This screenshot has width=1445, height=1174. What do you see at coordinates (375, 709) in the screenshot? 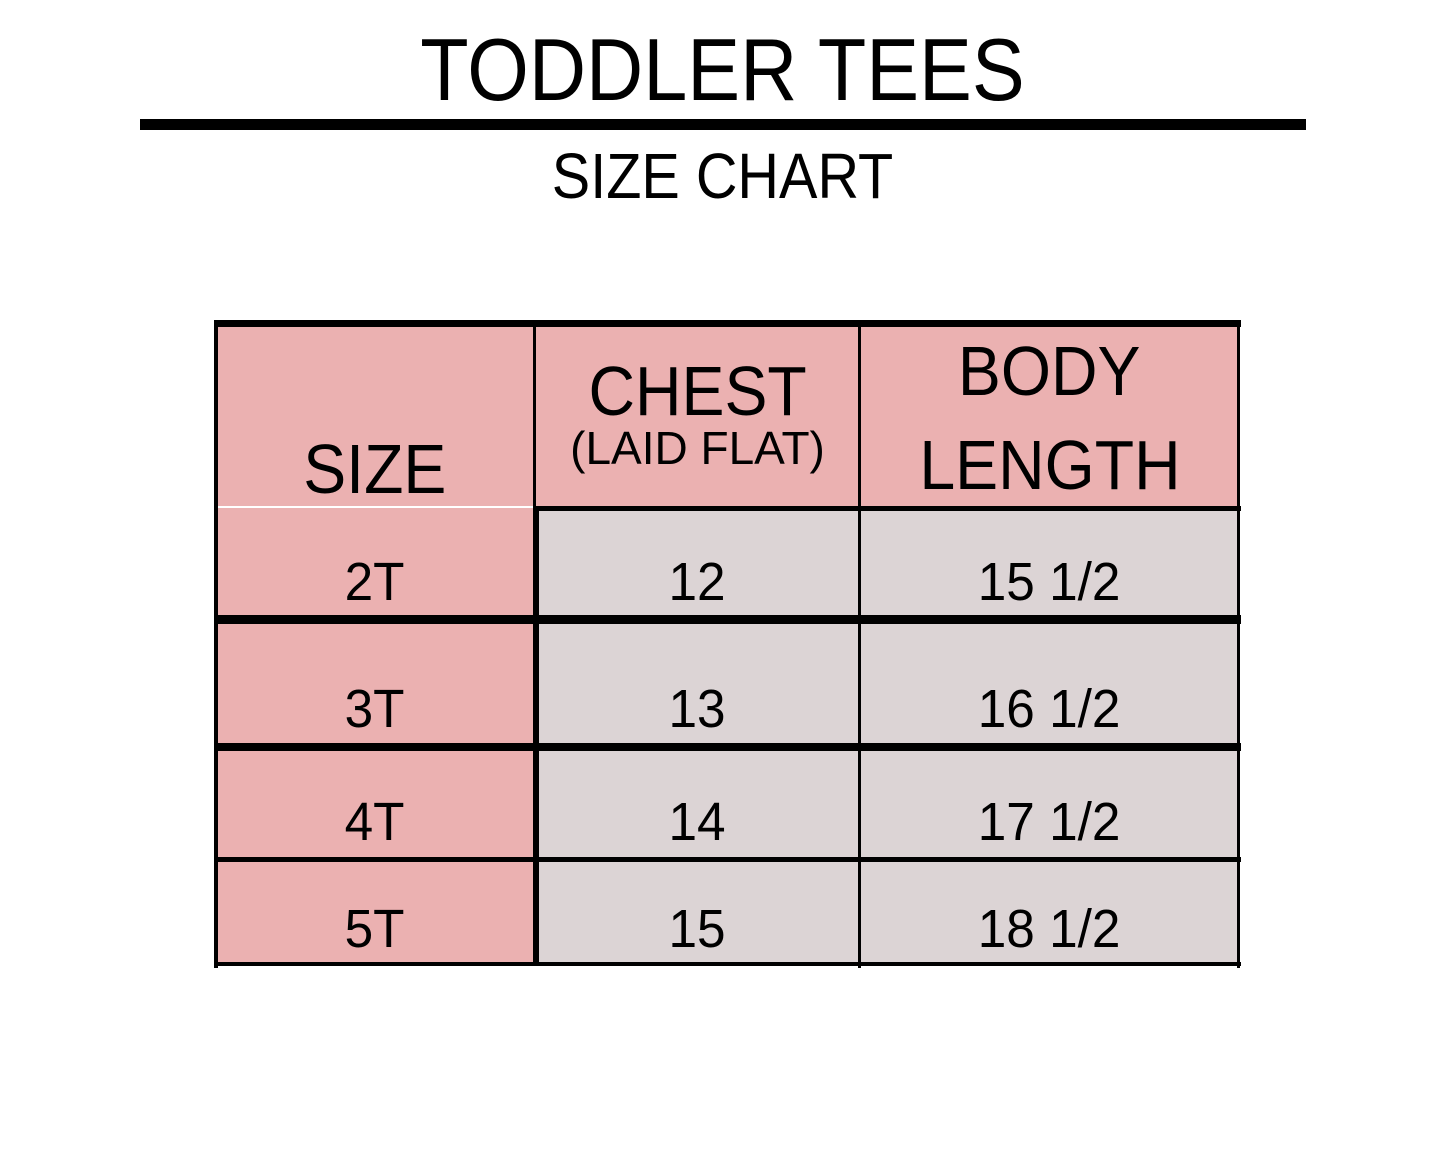
I see `size-value: 3T` at bounding box center [375, 709].